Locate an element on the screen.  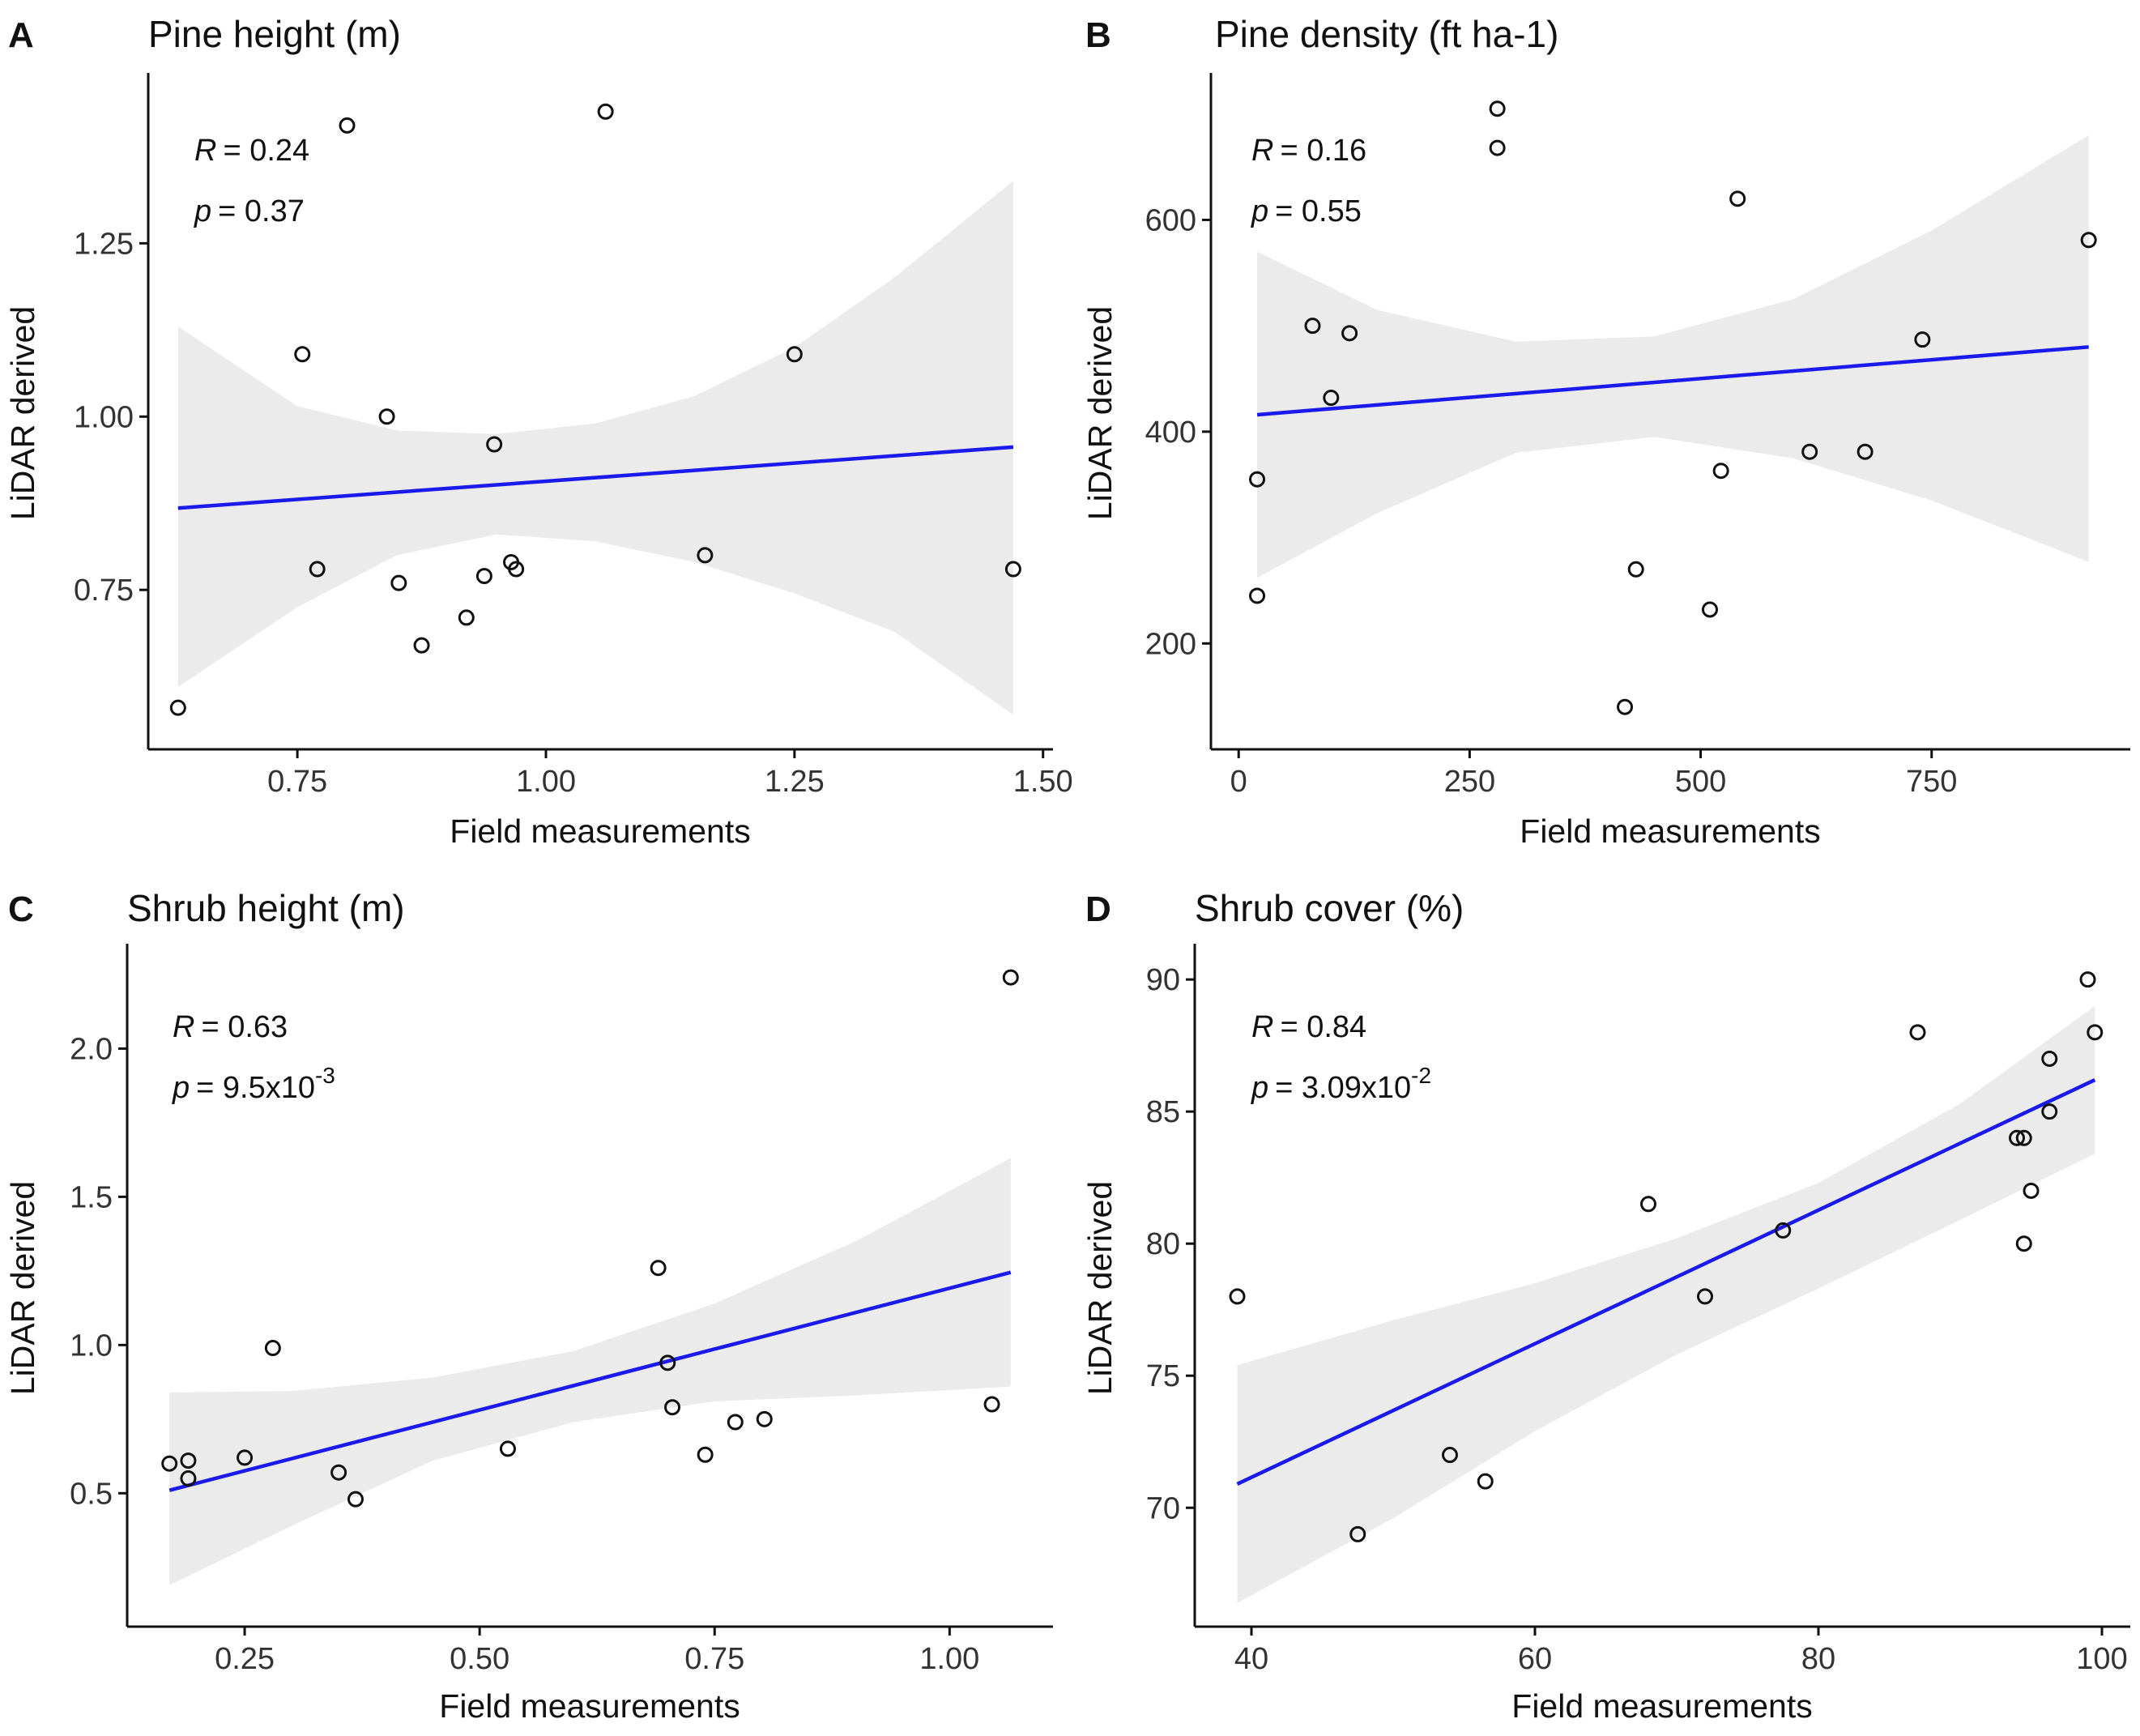
x-tick-label: 500 is located at coordinates (1700, 782).